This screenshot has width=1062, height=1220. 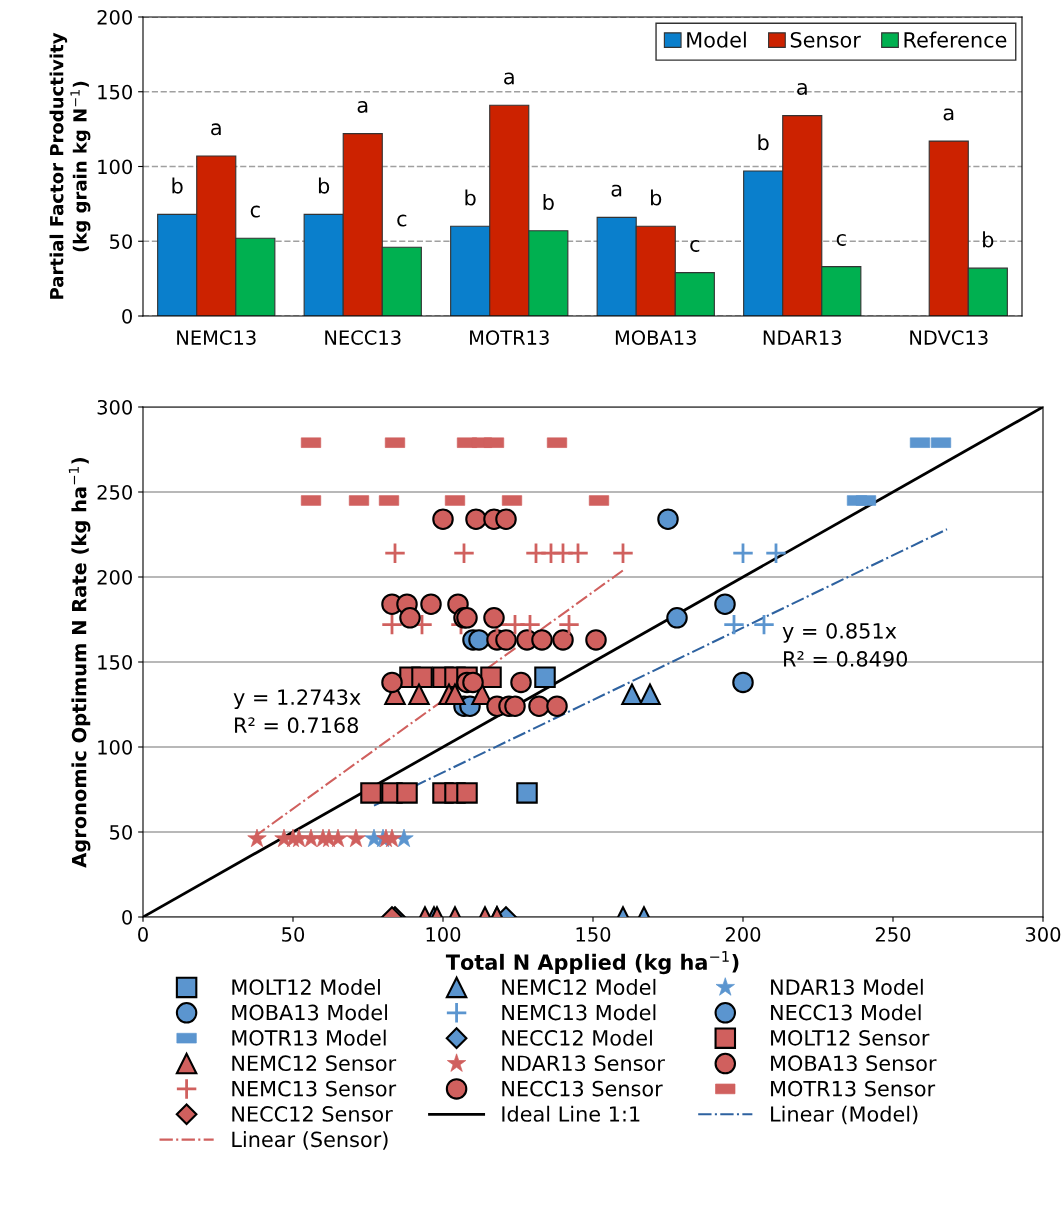 What do you see at coordinates (655, 337) in the screenshot?
I see `x-tick-label: MOBA13` at bounding box center [655, 337].